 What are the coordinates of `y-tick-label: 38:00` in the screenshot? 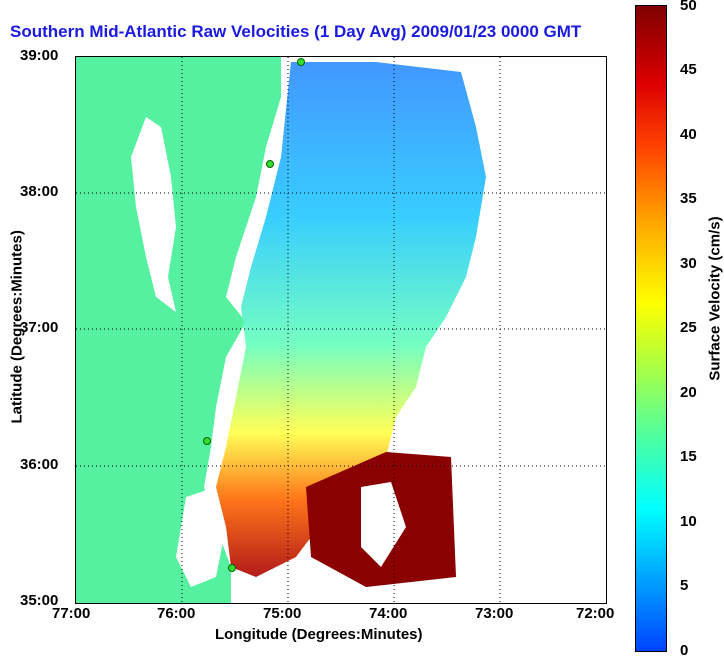 It's located at (39, 191).